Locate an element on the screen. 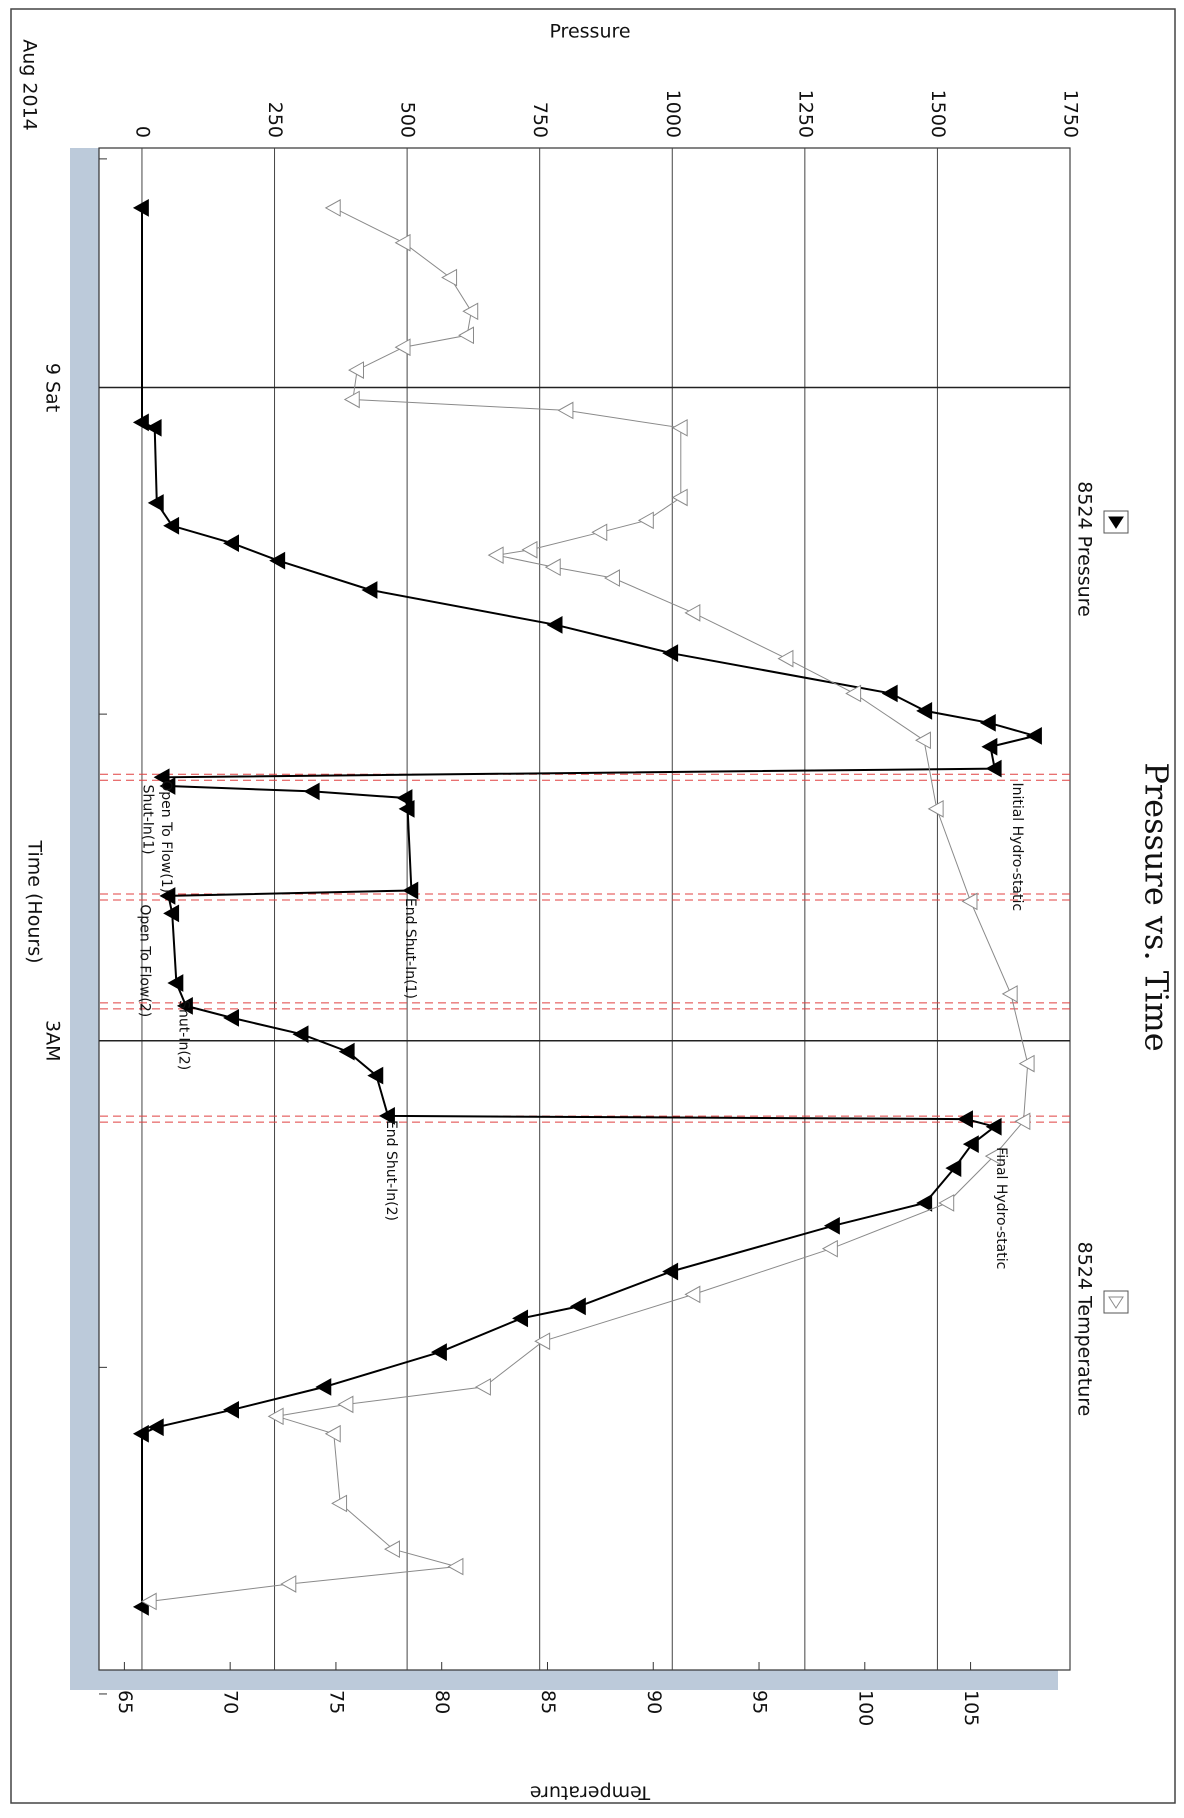  x-tick-label: 3AM is located at coordinates (53, 1040).